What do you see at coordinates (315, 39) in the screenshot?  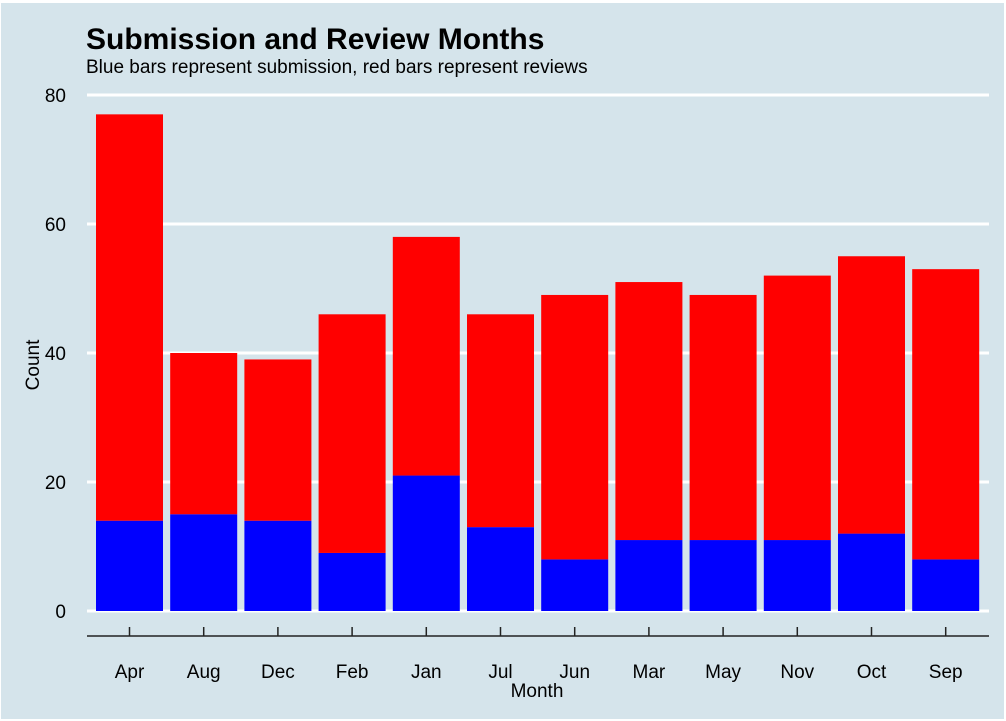 I see `chart-title: Submission and Review Months` at bounding box center [315, 39].